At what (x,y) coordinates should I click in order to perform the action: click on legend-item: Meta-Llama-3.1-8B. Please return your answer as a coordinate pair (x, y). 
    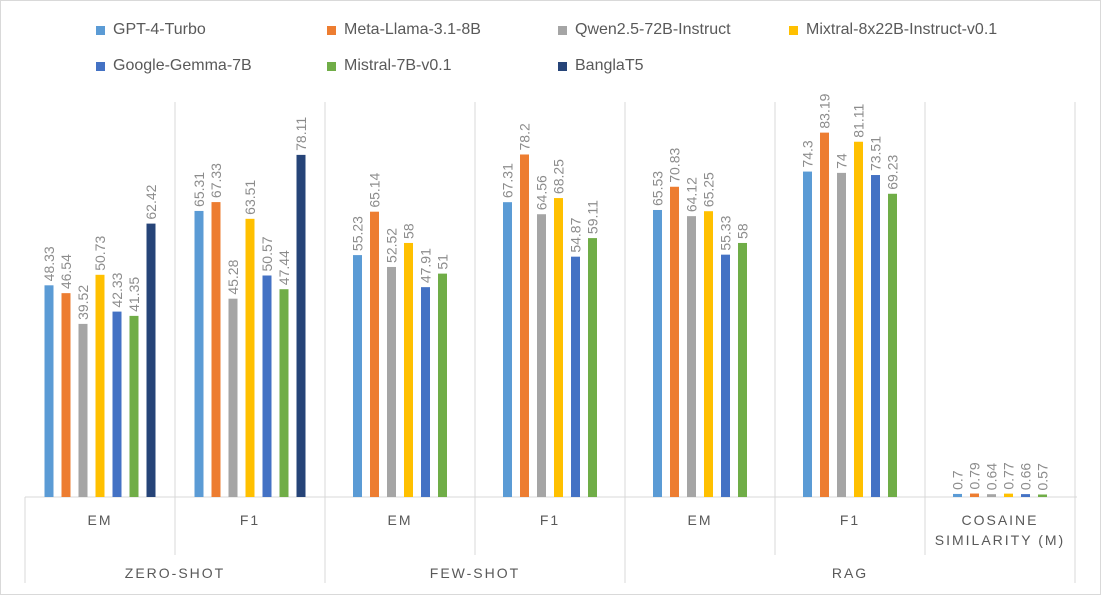
    Looking at the image, I should click on (404, 30).